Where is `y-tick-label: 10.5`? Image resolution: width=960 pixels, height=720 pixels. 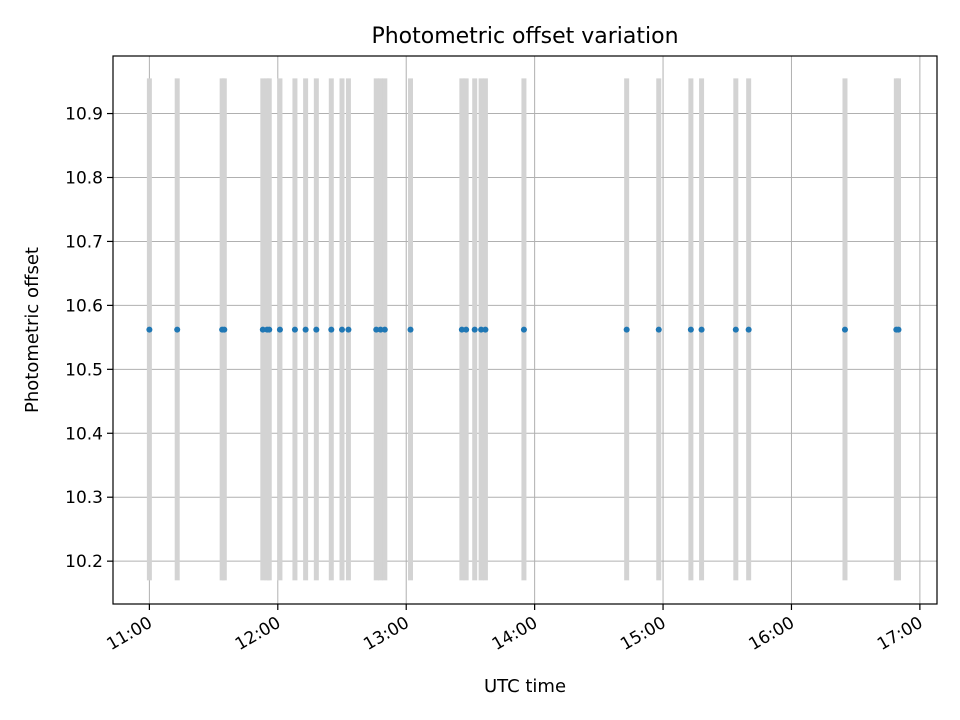
y-tick-label: 10.5 is located at coordinates (84, 370).